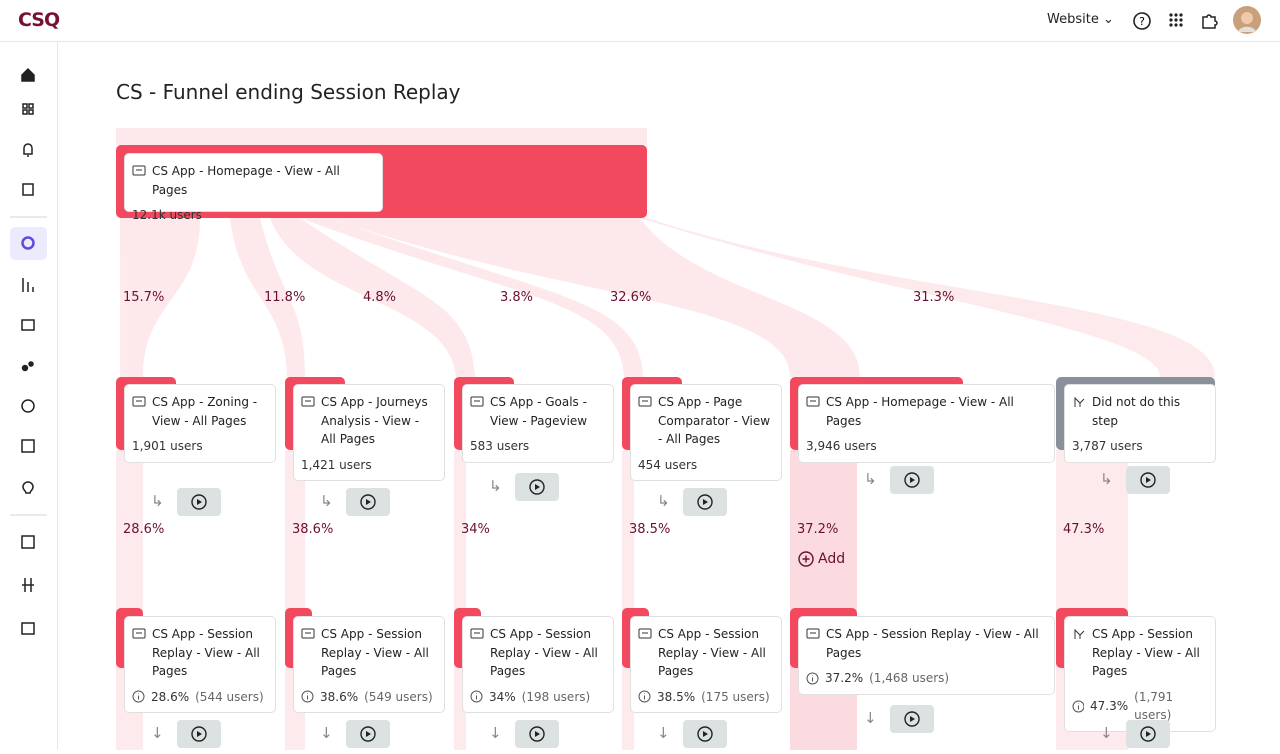  I want to click on conversion-rate: 37.2%, so click(818, 529).